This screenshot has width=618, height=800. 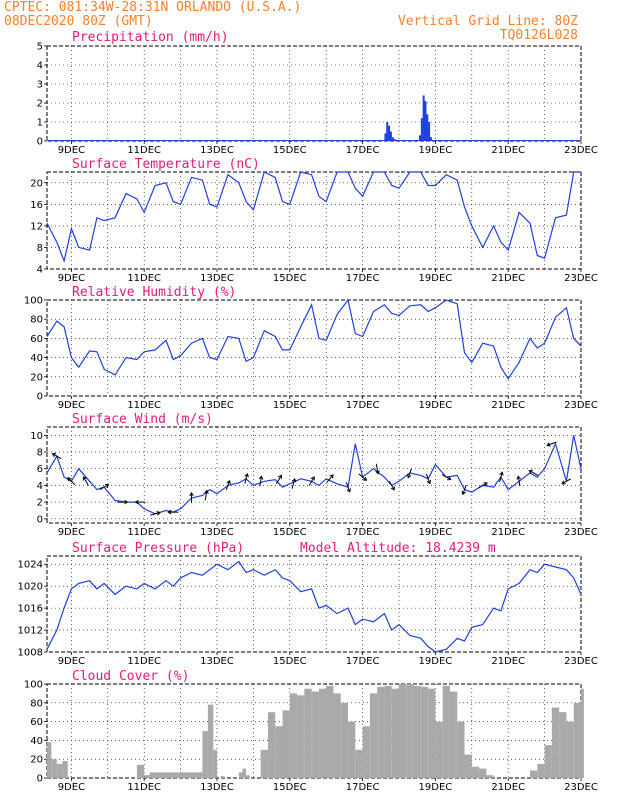 What do you see at coordinates (581, 787) in the screenshot?
I see `cloud-xtick-label: 23DEC` at bounding box center [581, 787].